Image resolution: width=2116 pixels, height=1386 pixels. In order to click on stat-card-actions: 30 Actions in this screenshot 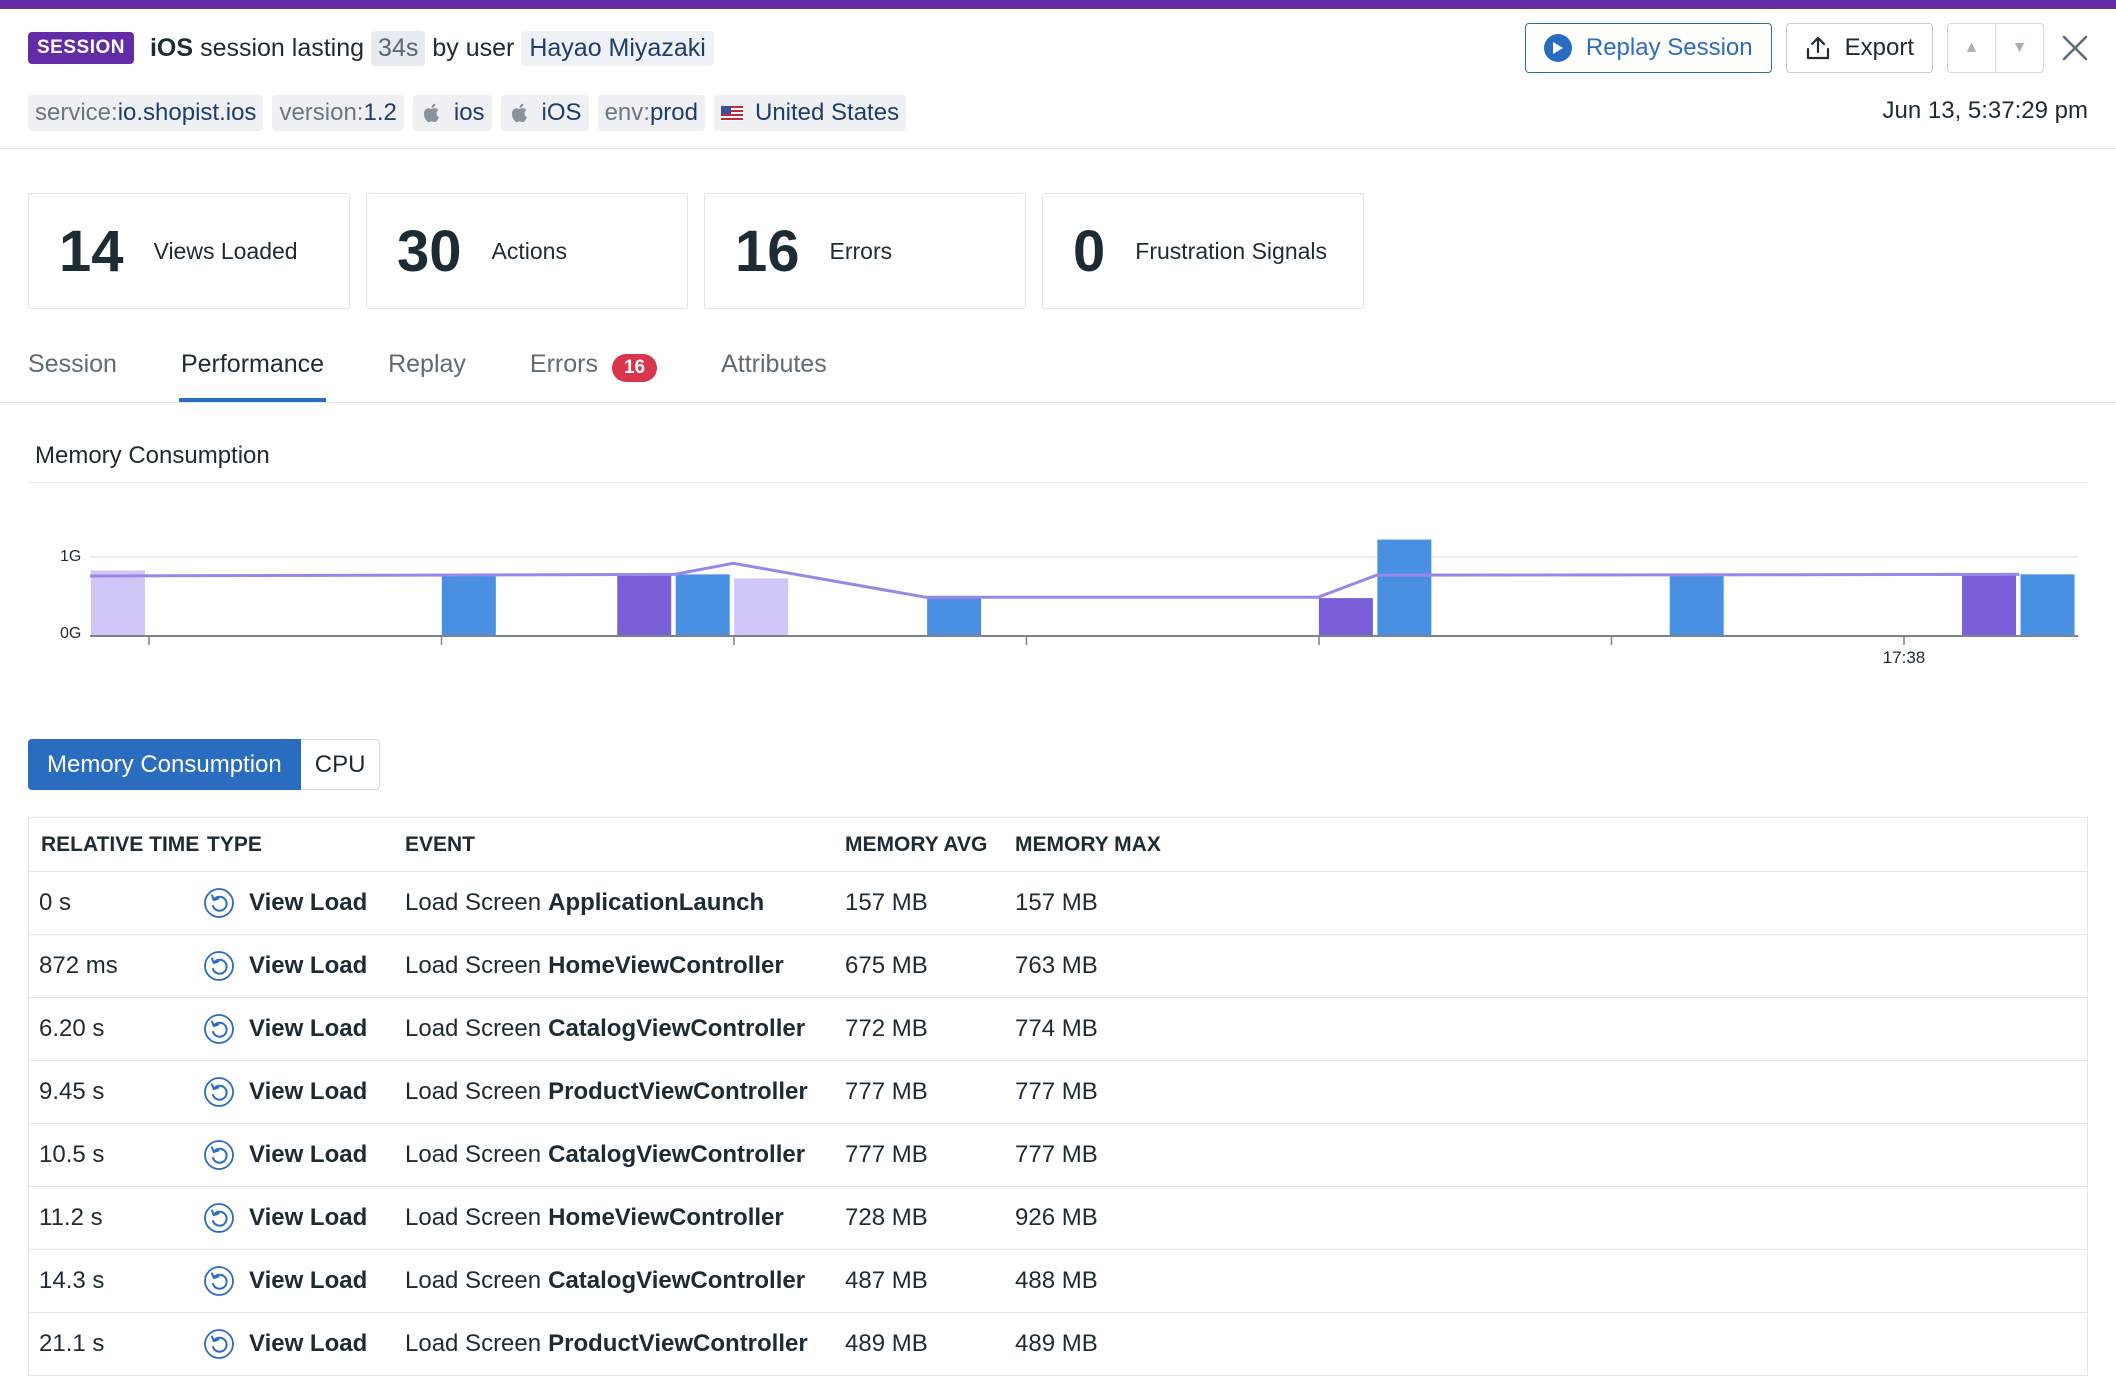, I will do `click(527, 251)`.